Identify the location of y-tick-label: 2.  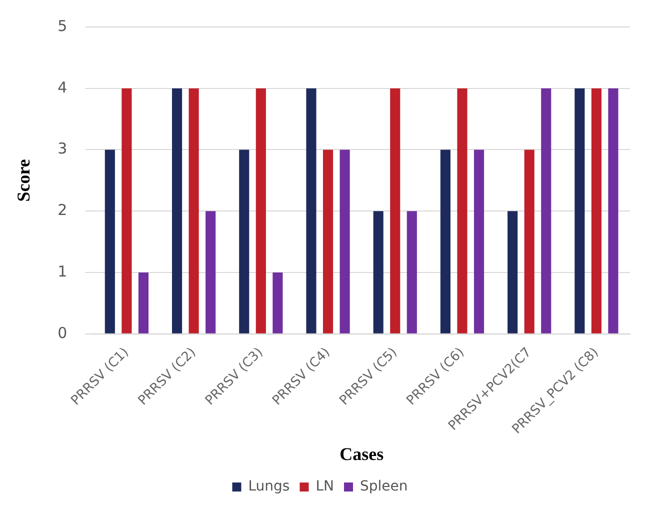
(63, 210).